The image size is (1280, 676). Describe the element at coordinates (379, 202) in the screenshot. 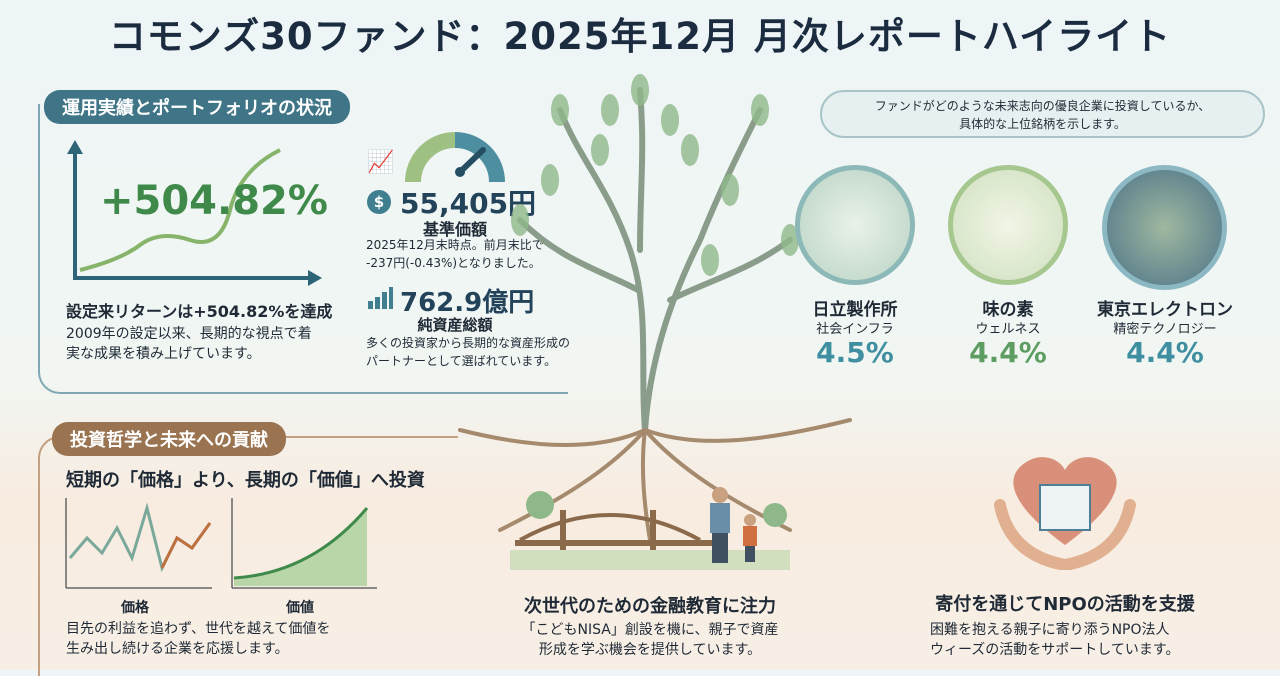

I see `dollar-icon: $` at that location.